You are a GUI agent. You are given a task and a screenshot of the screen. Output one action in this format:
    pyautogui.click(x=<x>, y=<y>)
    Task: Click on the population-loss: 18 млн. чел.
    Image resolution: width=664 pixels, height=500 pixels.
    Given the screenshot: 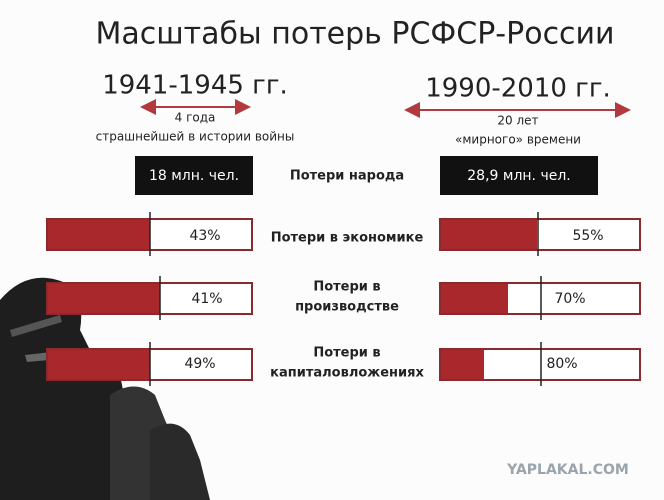 What is the action you would take?
    pyautogui.click(x=194, y=176)
    